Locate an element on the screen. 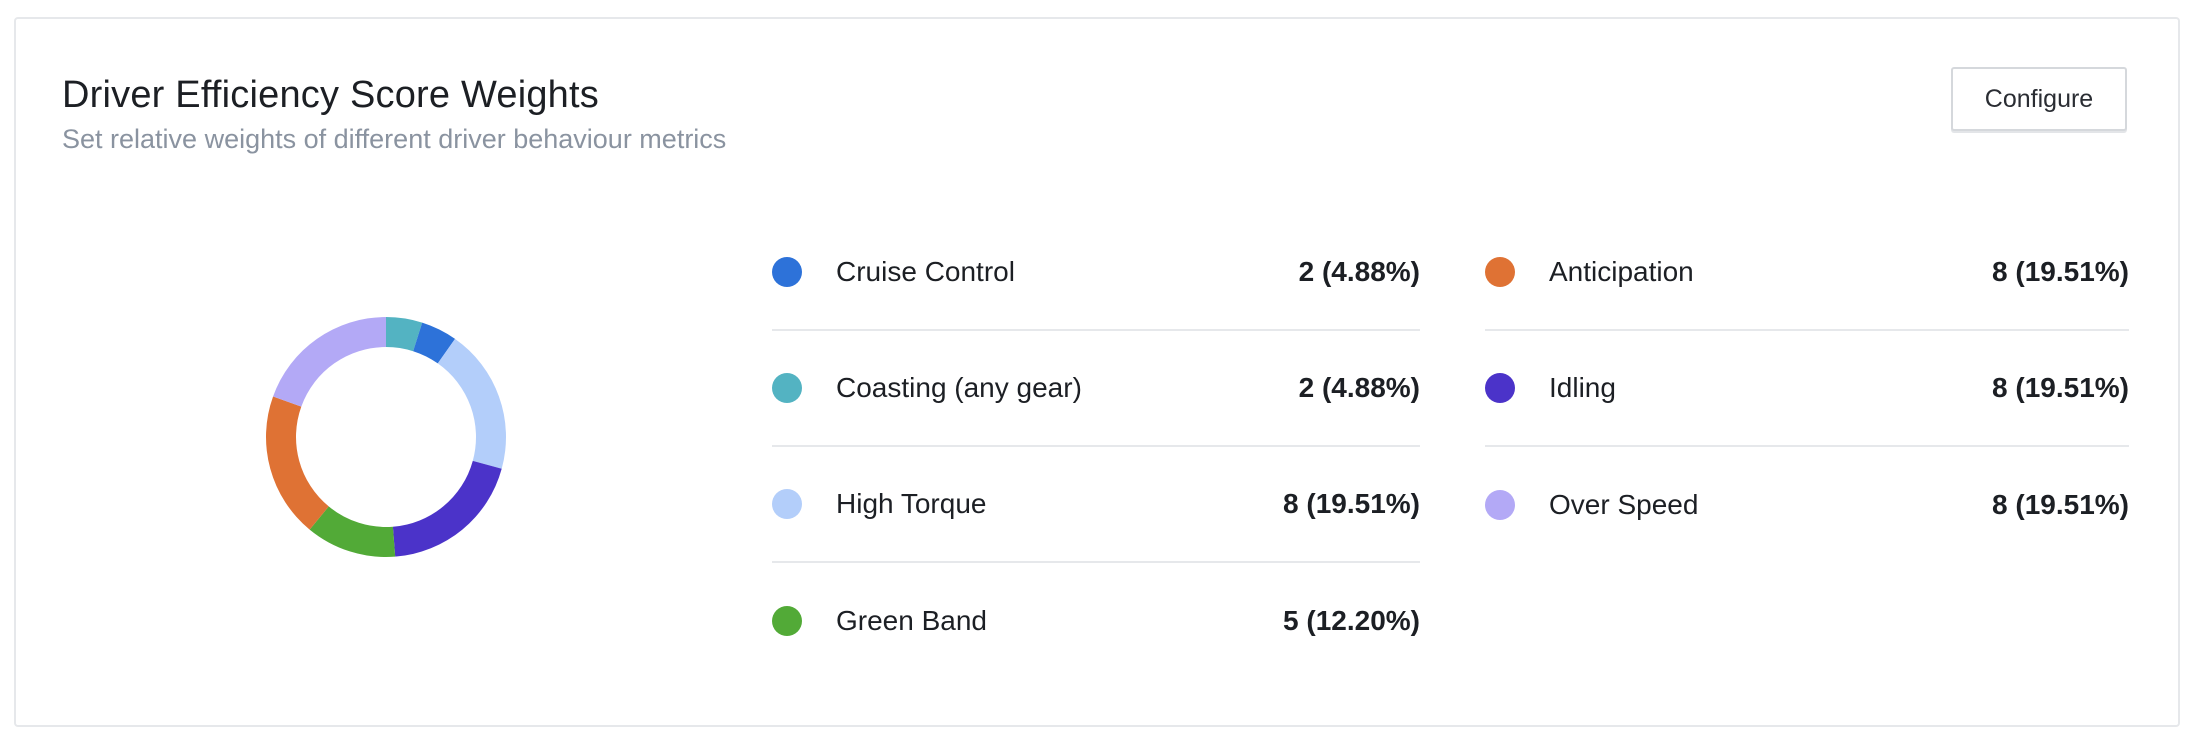 The image size is (2192, 738). donut-slice-green-band is located at coordinates (352, 531).